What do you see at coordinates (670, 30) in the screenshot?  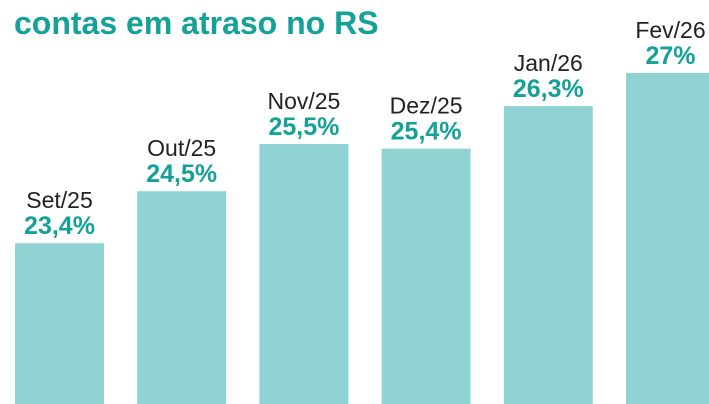 I see `category-label: Fev/26` at bounding box center [670, 30].